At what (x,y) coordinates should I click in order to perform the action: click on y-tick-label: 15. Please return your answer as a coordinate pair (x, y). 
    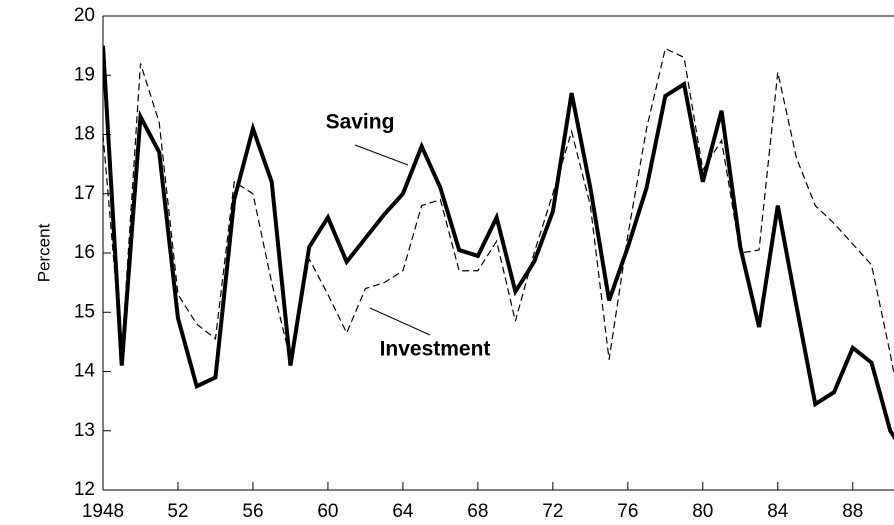
    Looking at the image, I should click on (84, 311).